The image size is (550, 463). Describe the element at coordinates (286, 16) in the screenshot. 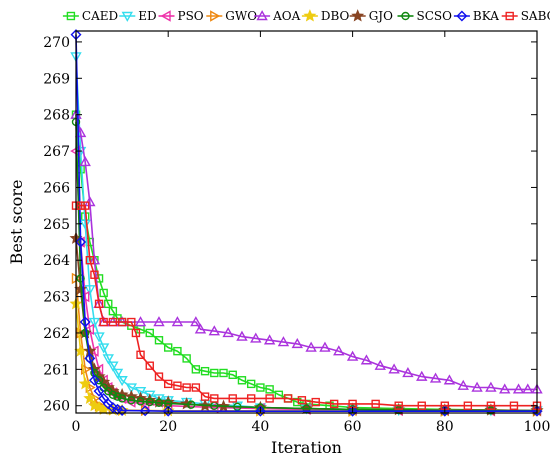

I see `legend-label: AOA` at that location.